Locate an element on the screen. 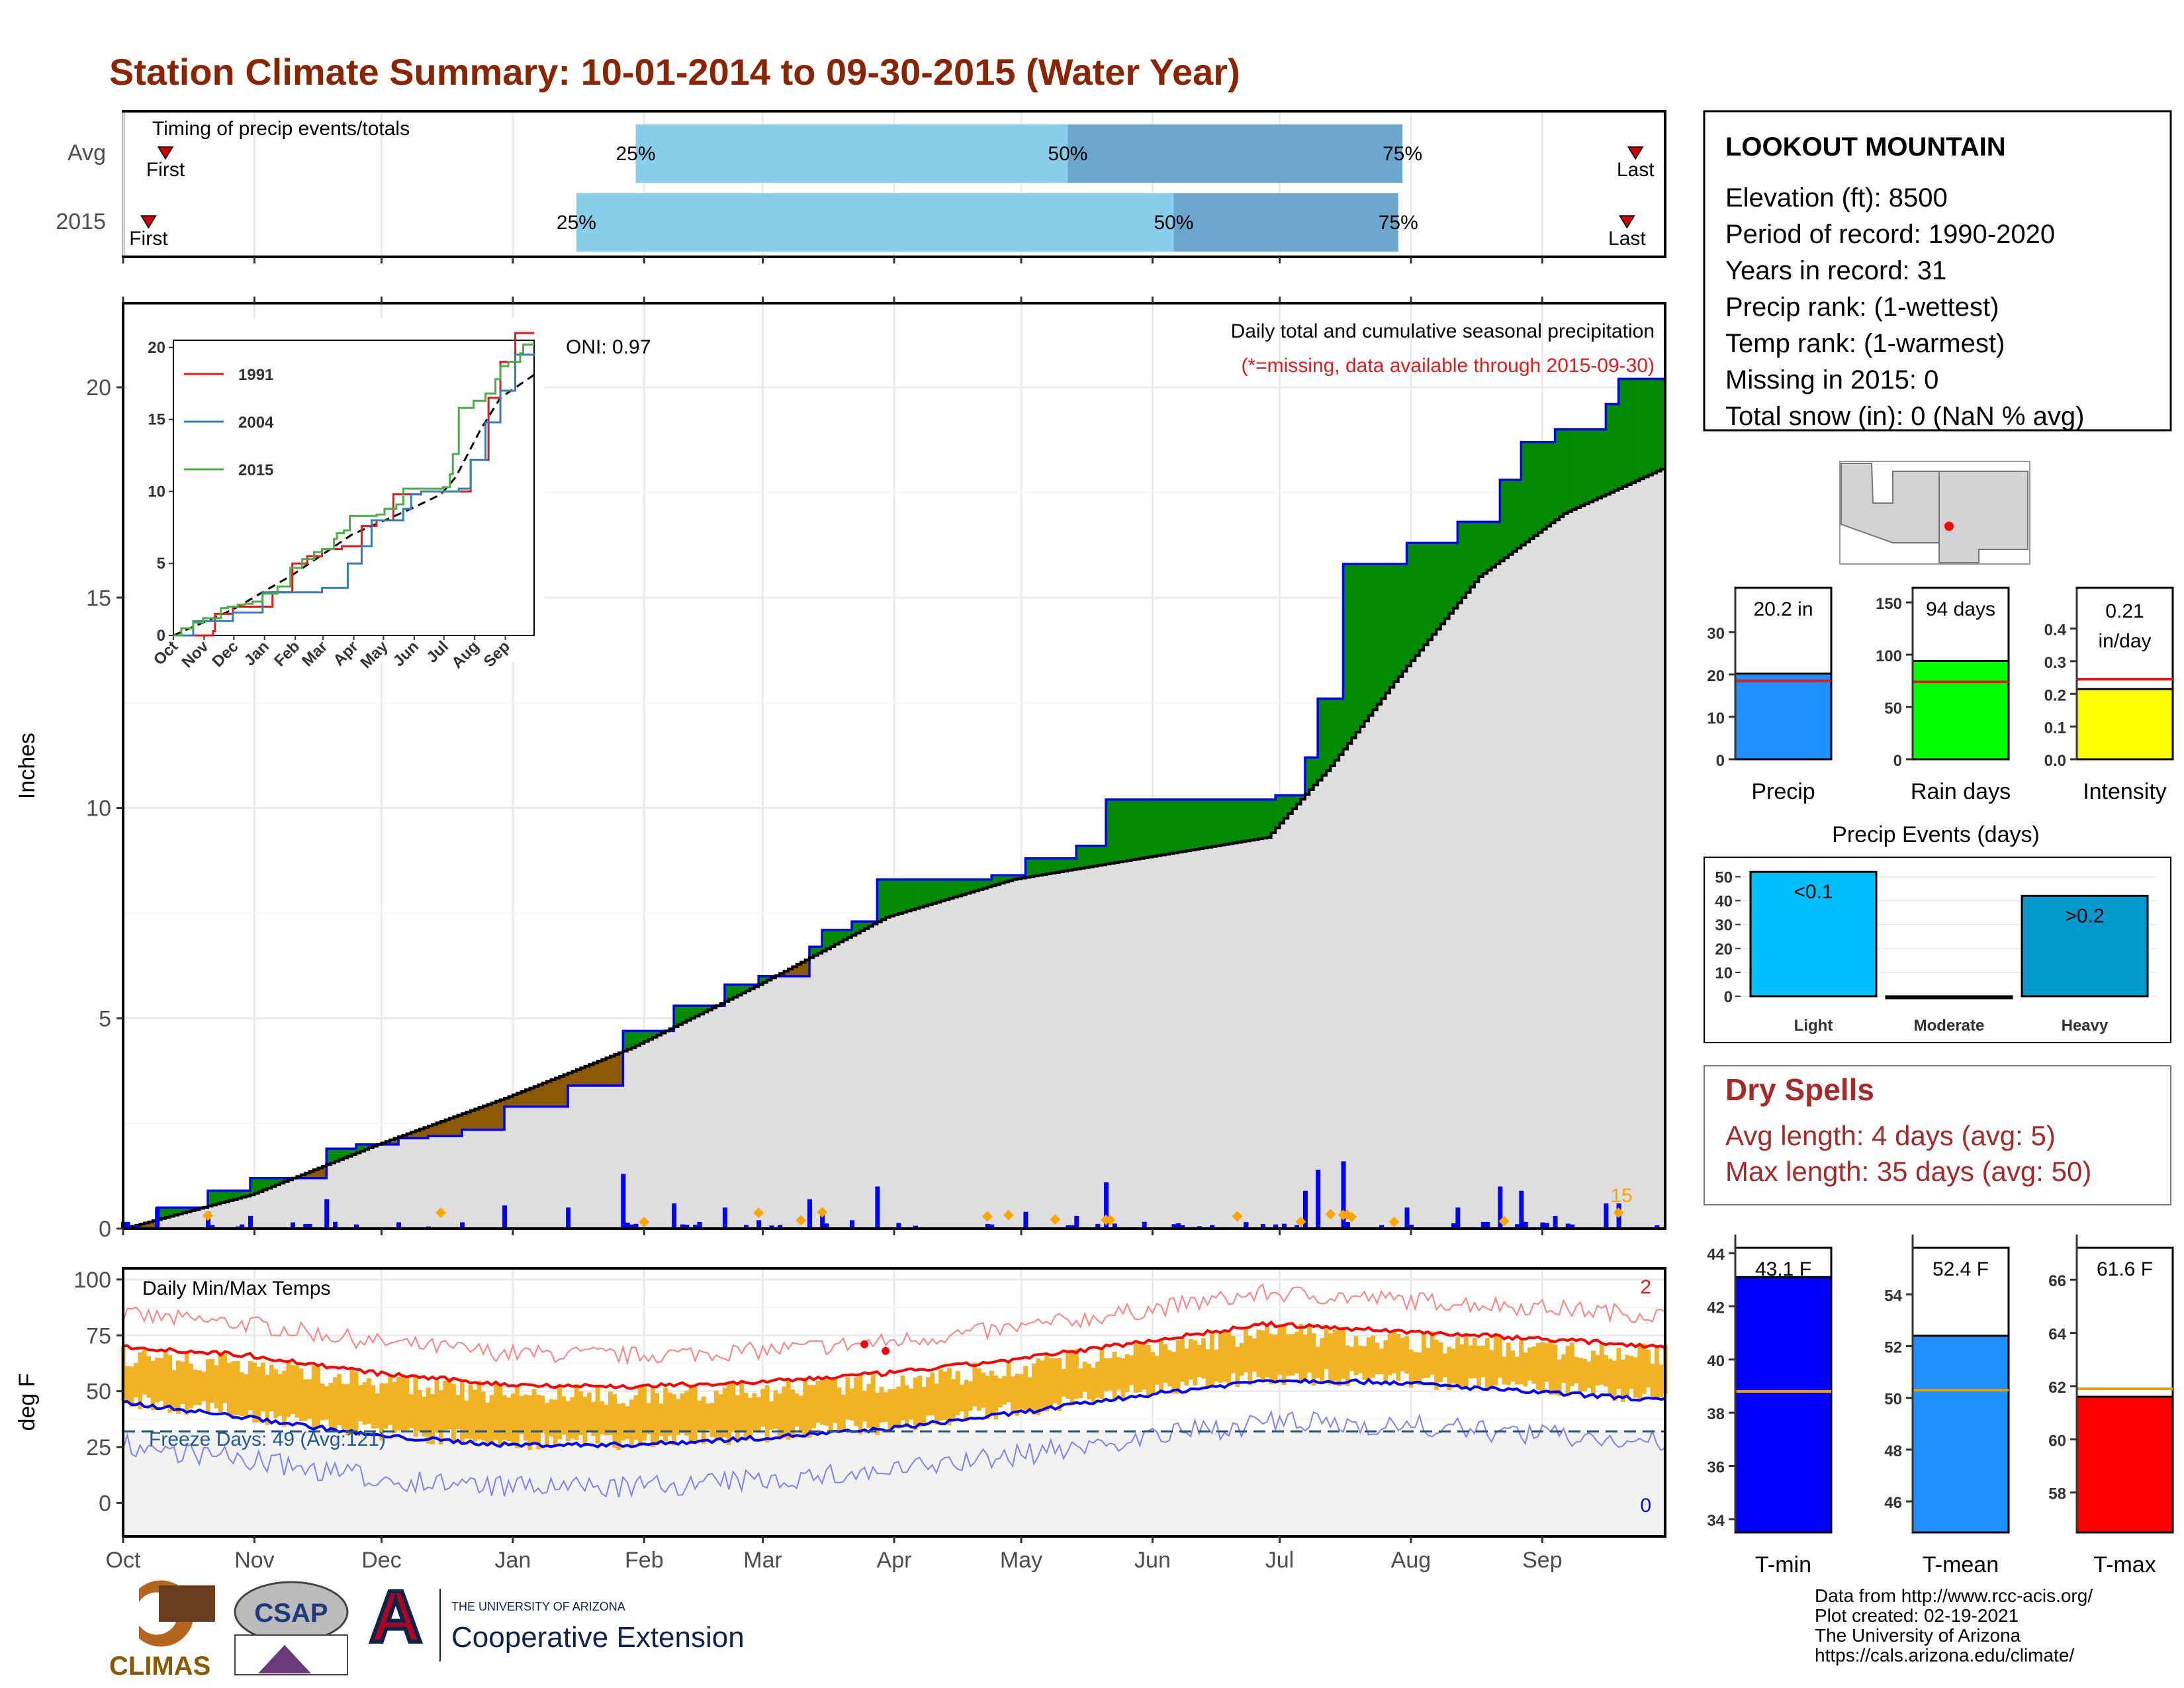 Image resolution: width=2184 pixels, height=1688 pixels. temp-y-tick-label: 0 is located at coordinates (105, 1503).